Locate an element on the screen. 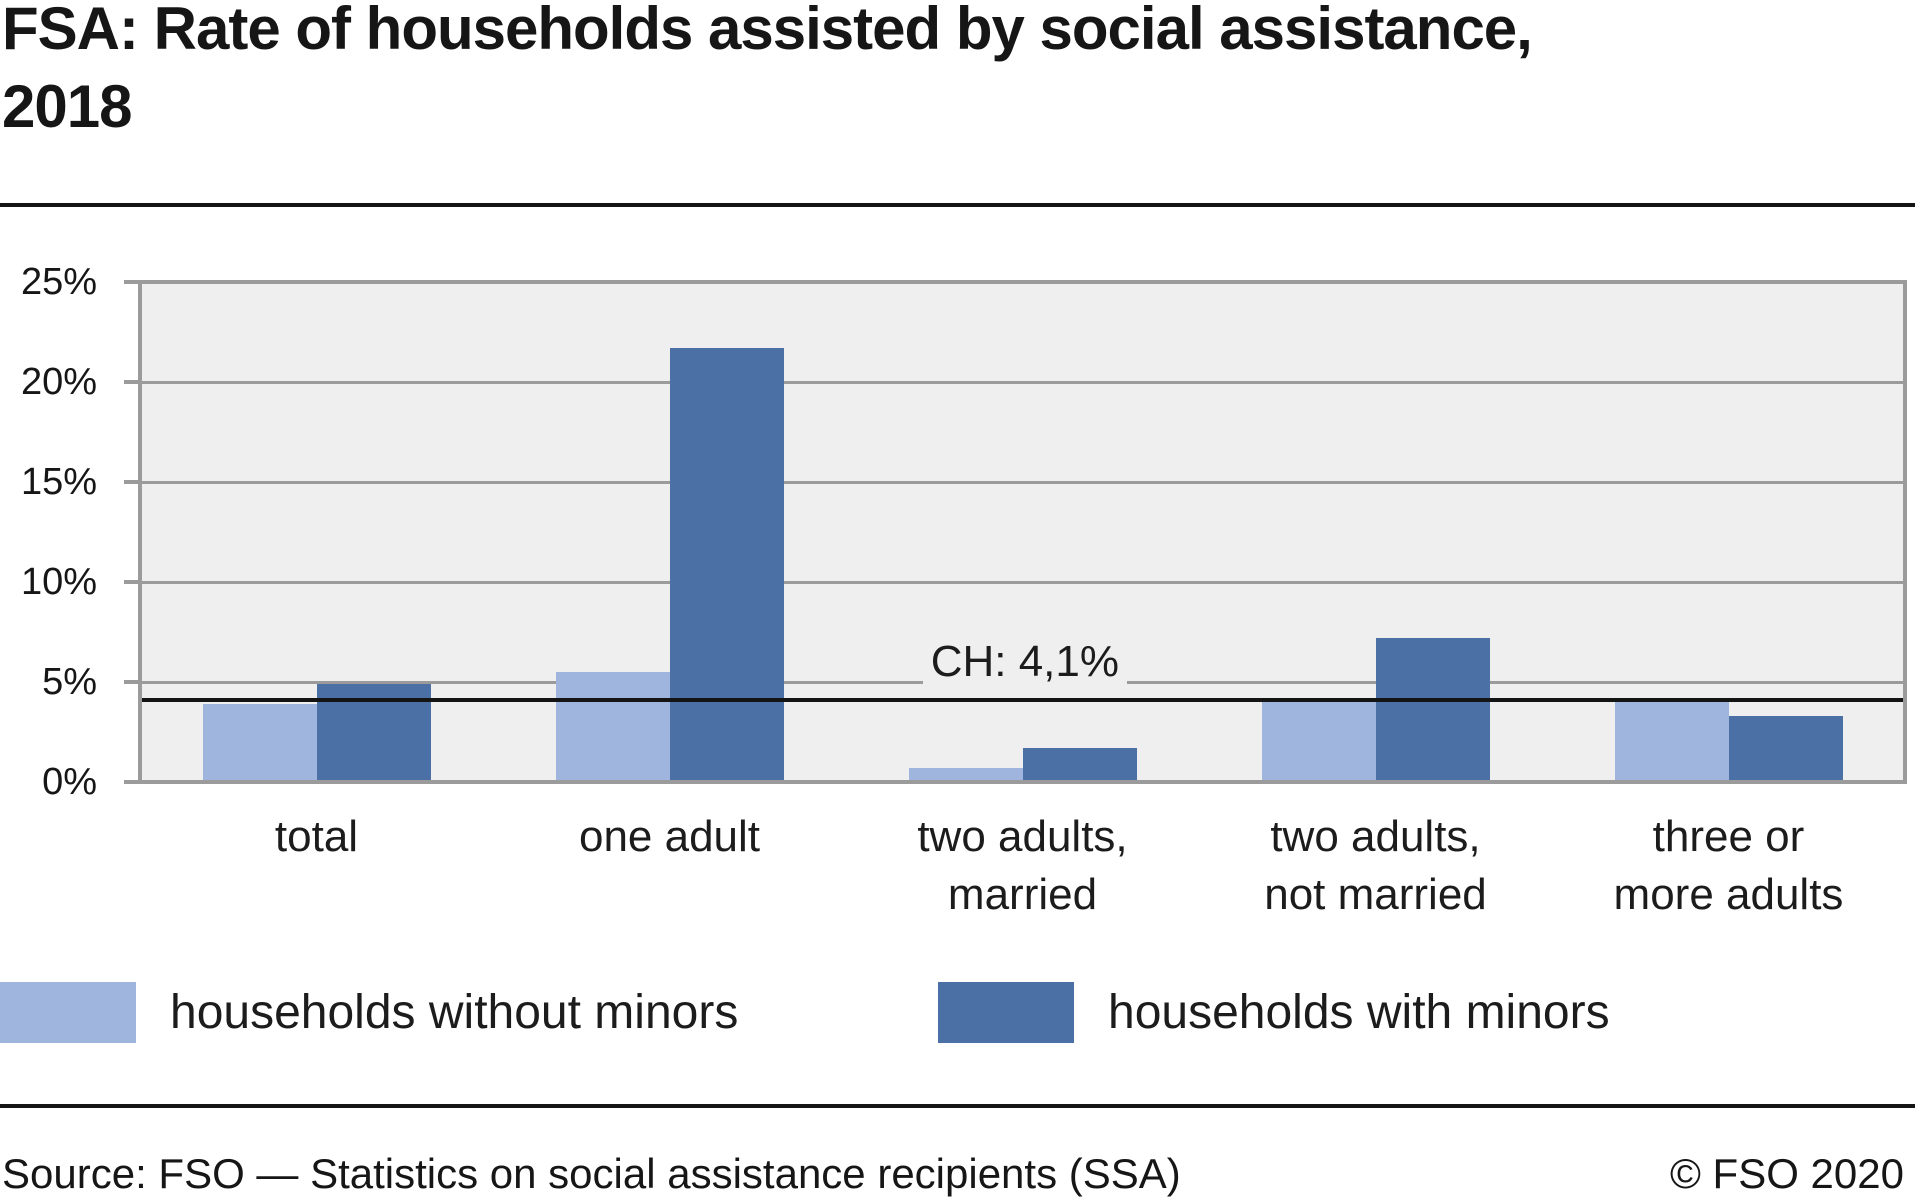  bar-three-or-more-adults-households-without-minors is located at coordinates (1672, 741).